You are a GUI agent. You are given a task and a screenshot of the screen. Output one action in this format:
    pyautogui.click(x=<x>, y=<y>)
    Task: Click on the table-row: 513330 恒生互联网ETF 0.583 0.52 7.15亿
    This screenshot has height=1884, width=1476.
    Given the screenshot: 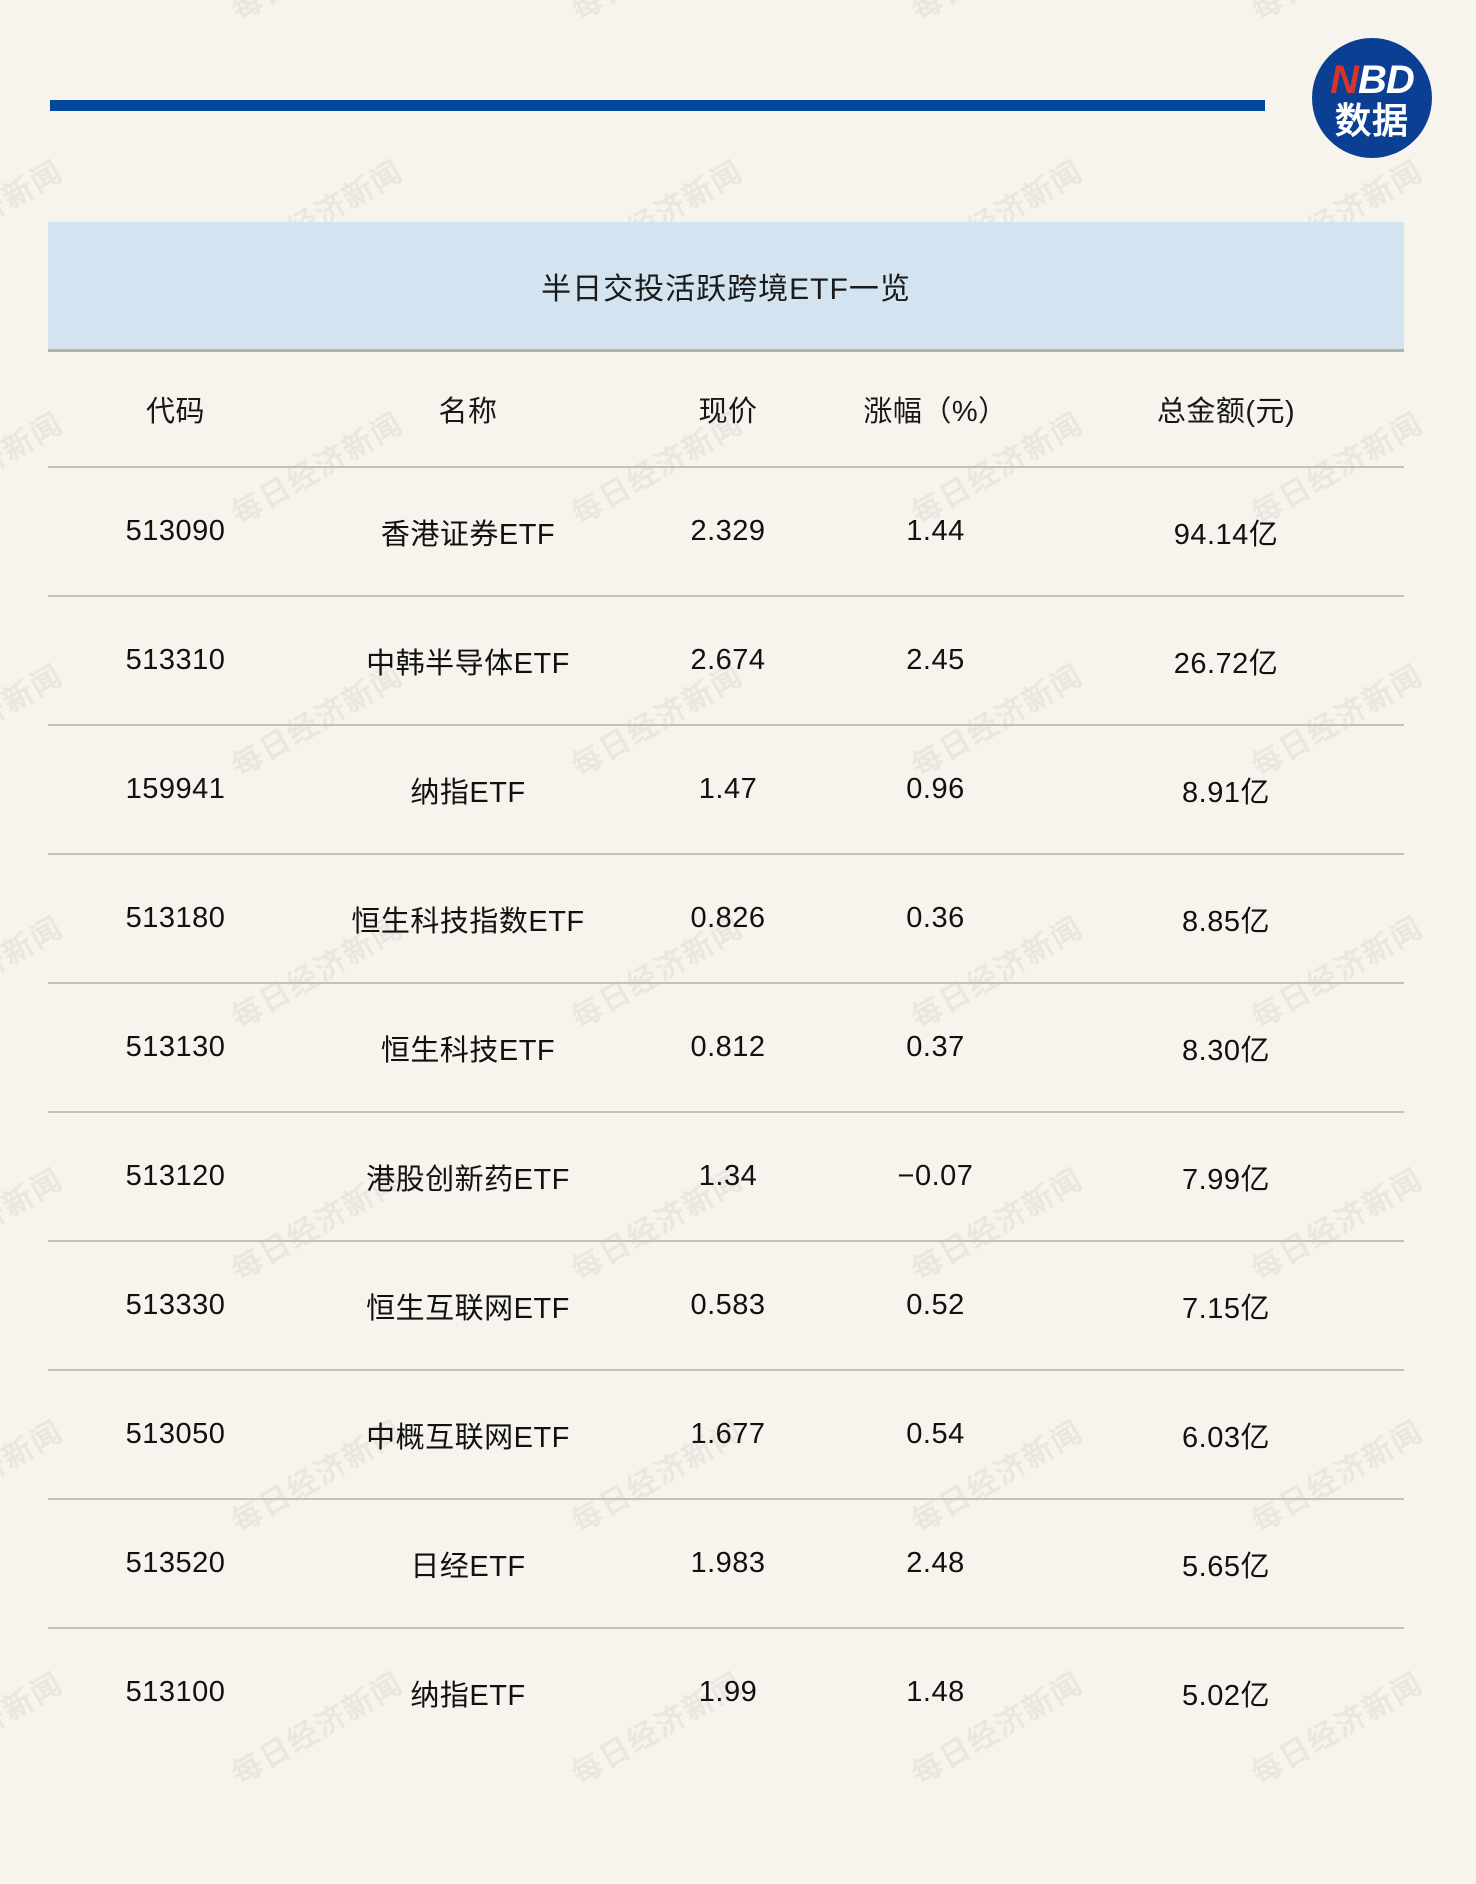 What is the action you would take?
    pyautogui.click(x=726, y=1306)
    